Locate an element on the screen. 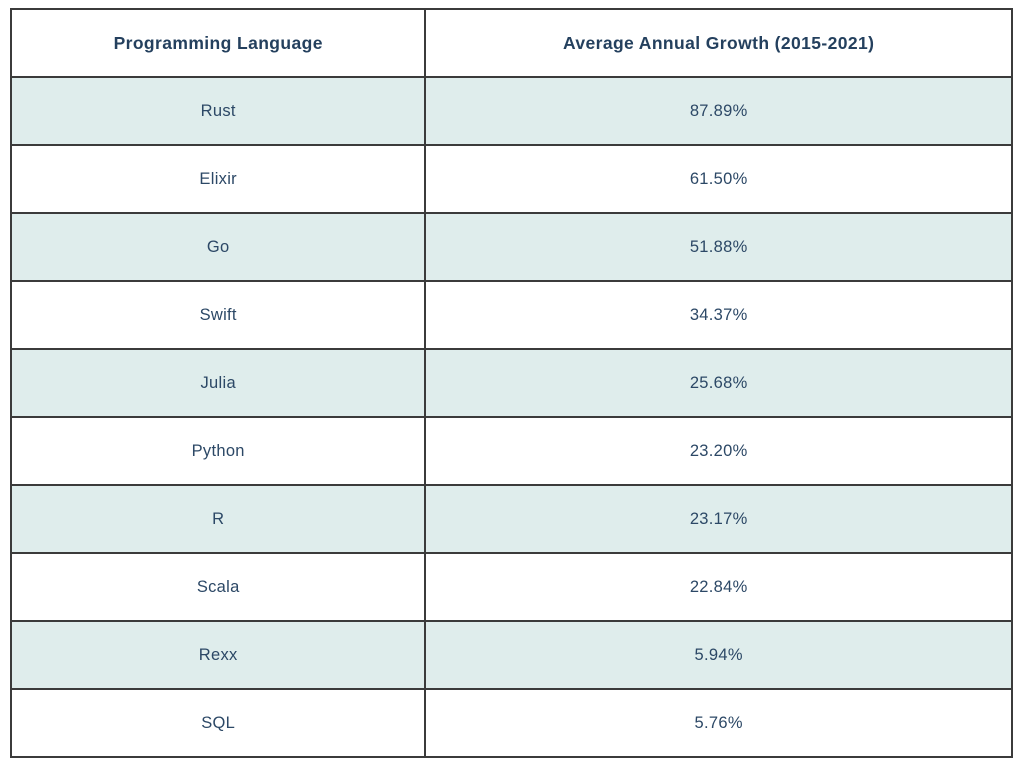  growth-cell: 5.94% is located at coordinates (718, 655).